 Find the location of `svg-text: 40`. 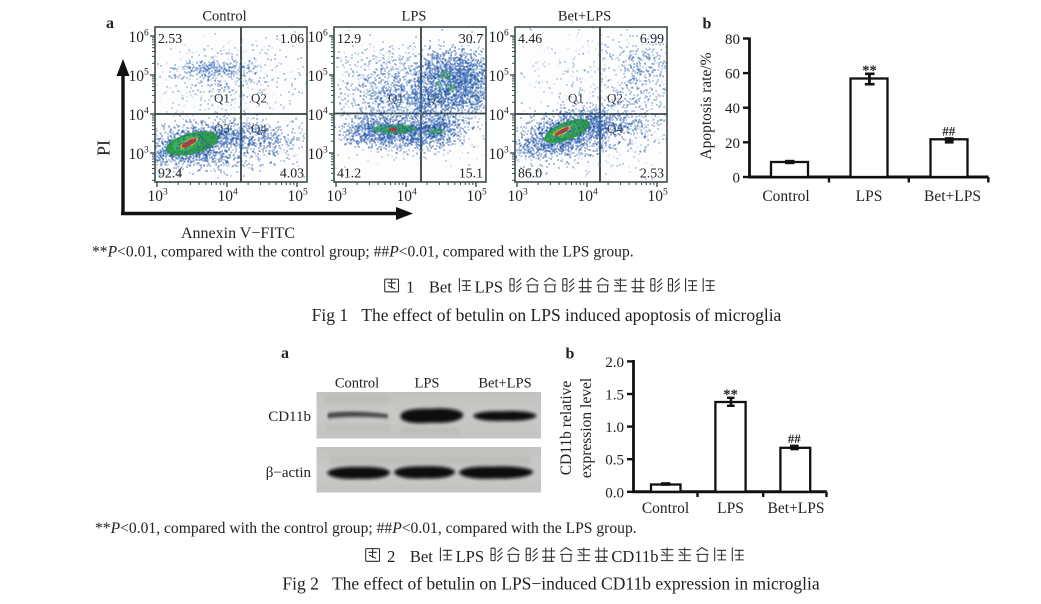

svg-text: 40 is located at coordinates (732, 109).